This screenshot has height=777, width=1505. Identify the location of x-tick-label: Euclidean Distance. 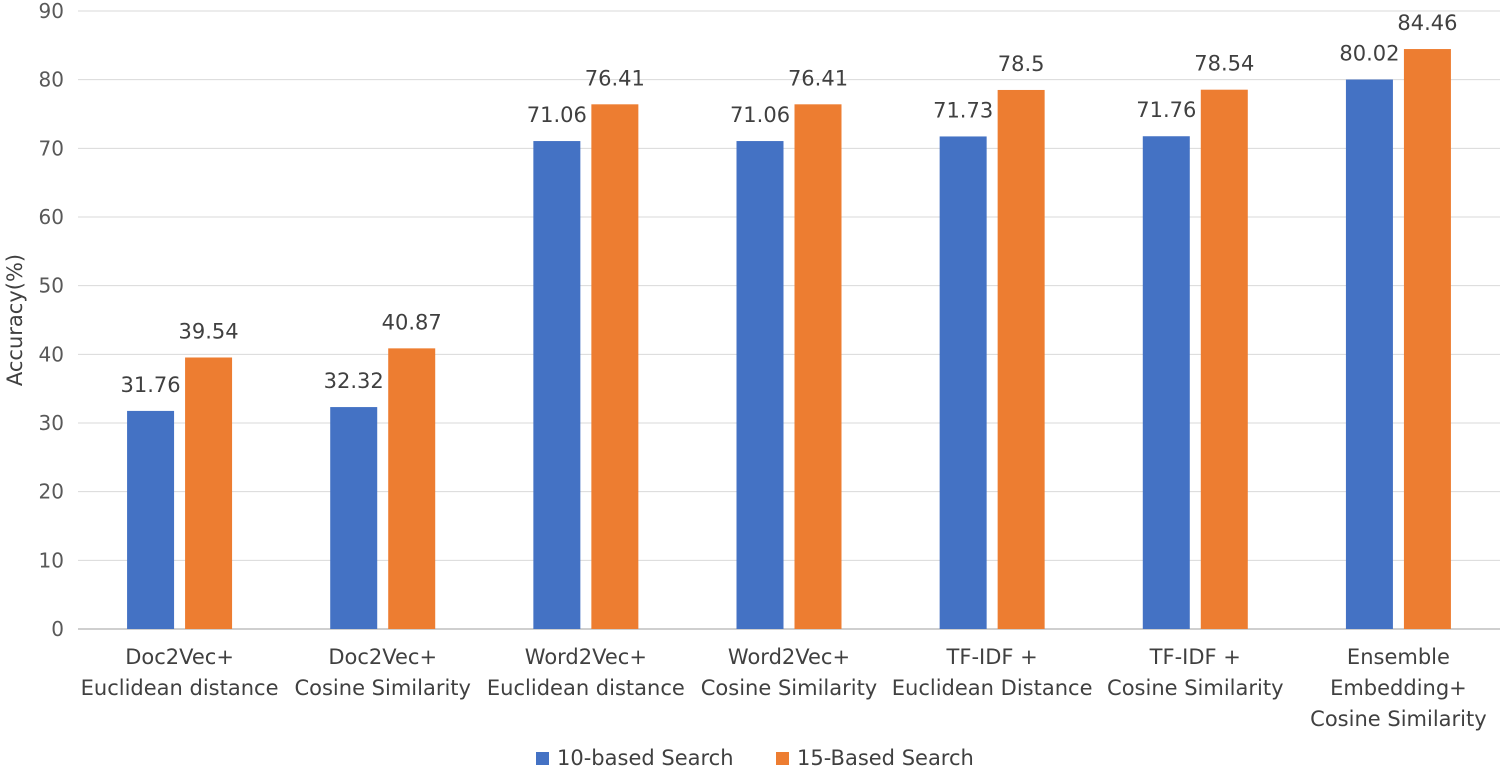
(992, 688).